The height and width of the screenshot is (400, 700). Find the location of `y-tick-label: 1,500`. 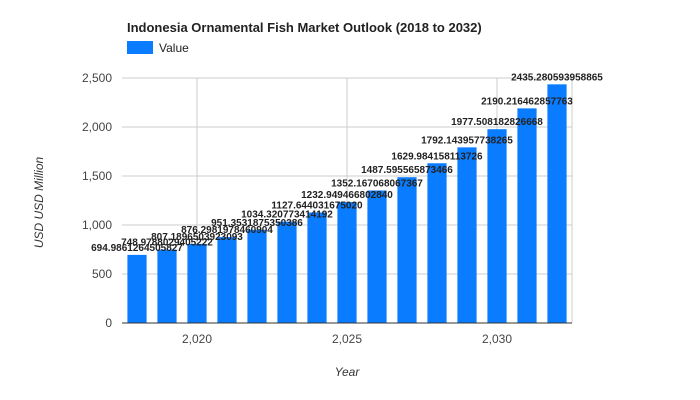

y-tick-label: 1,500 is located at coordinates (97, 176).